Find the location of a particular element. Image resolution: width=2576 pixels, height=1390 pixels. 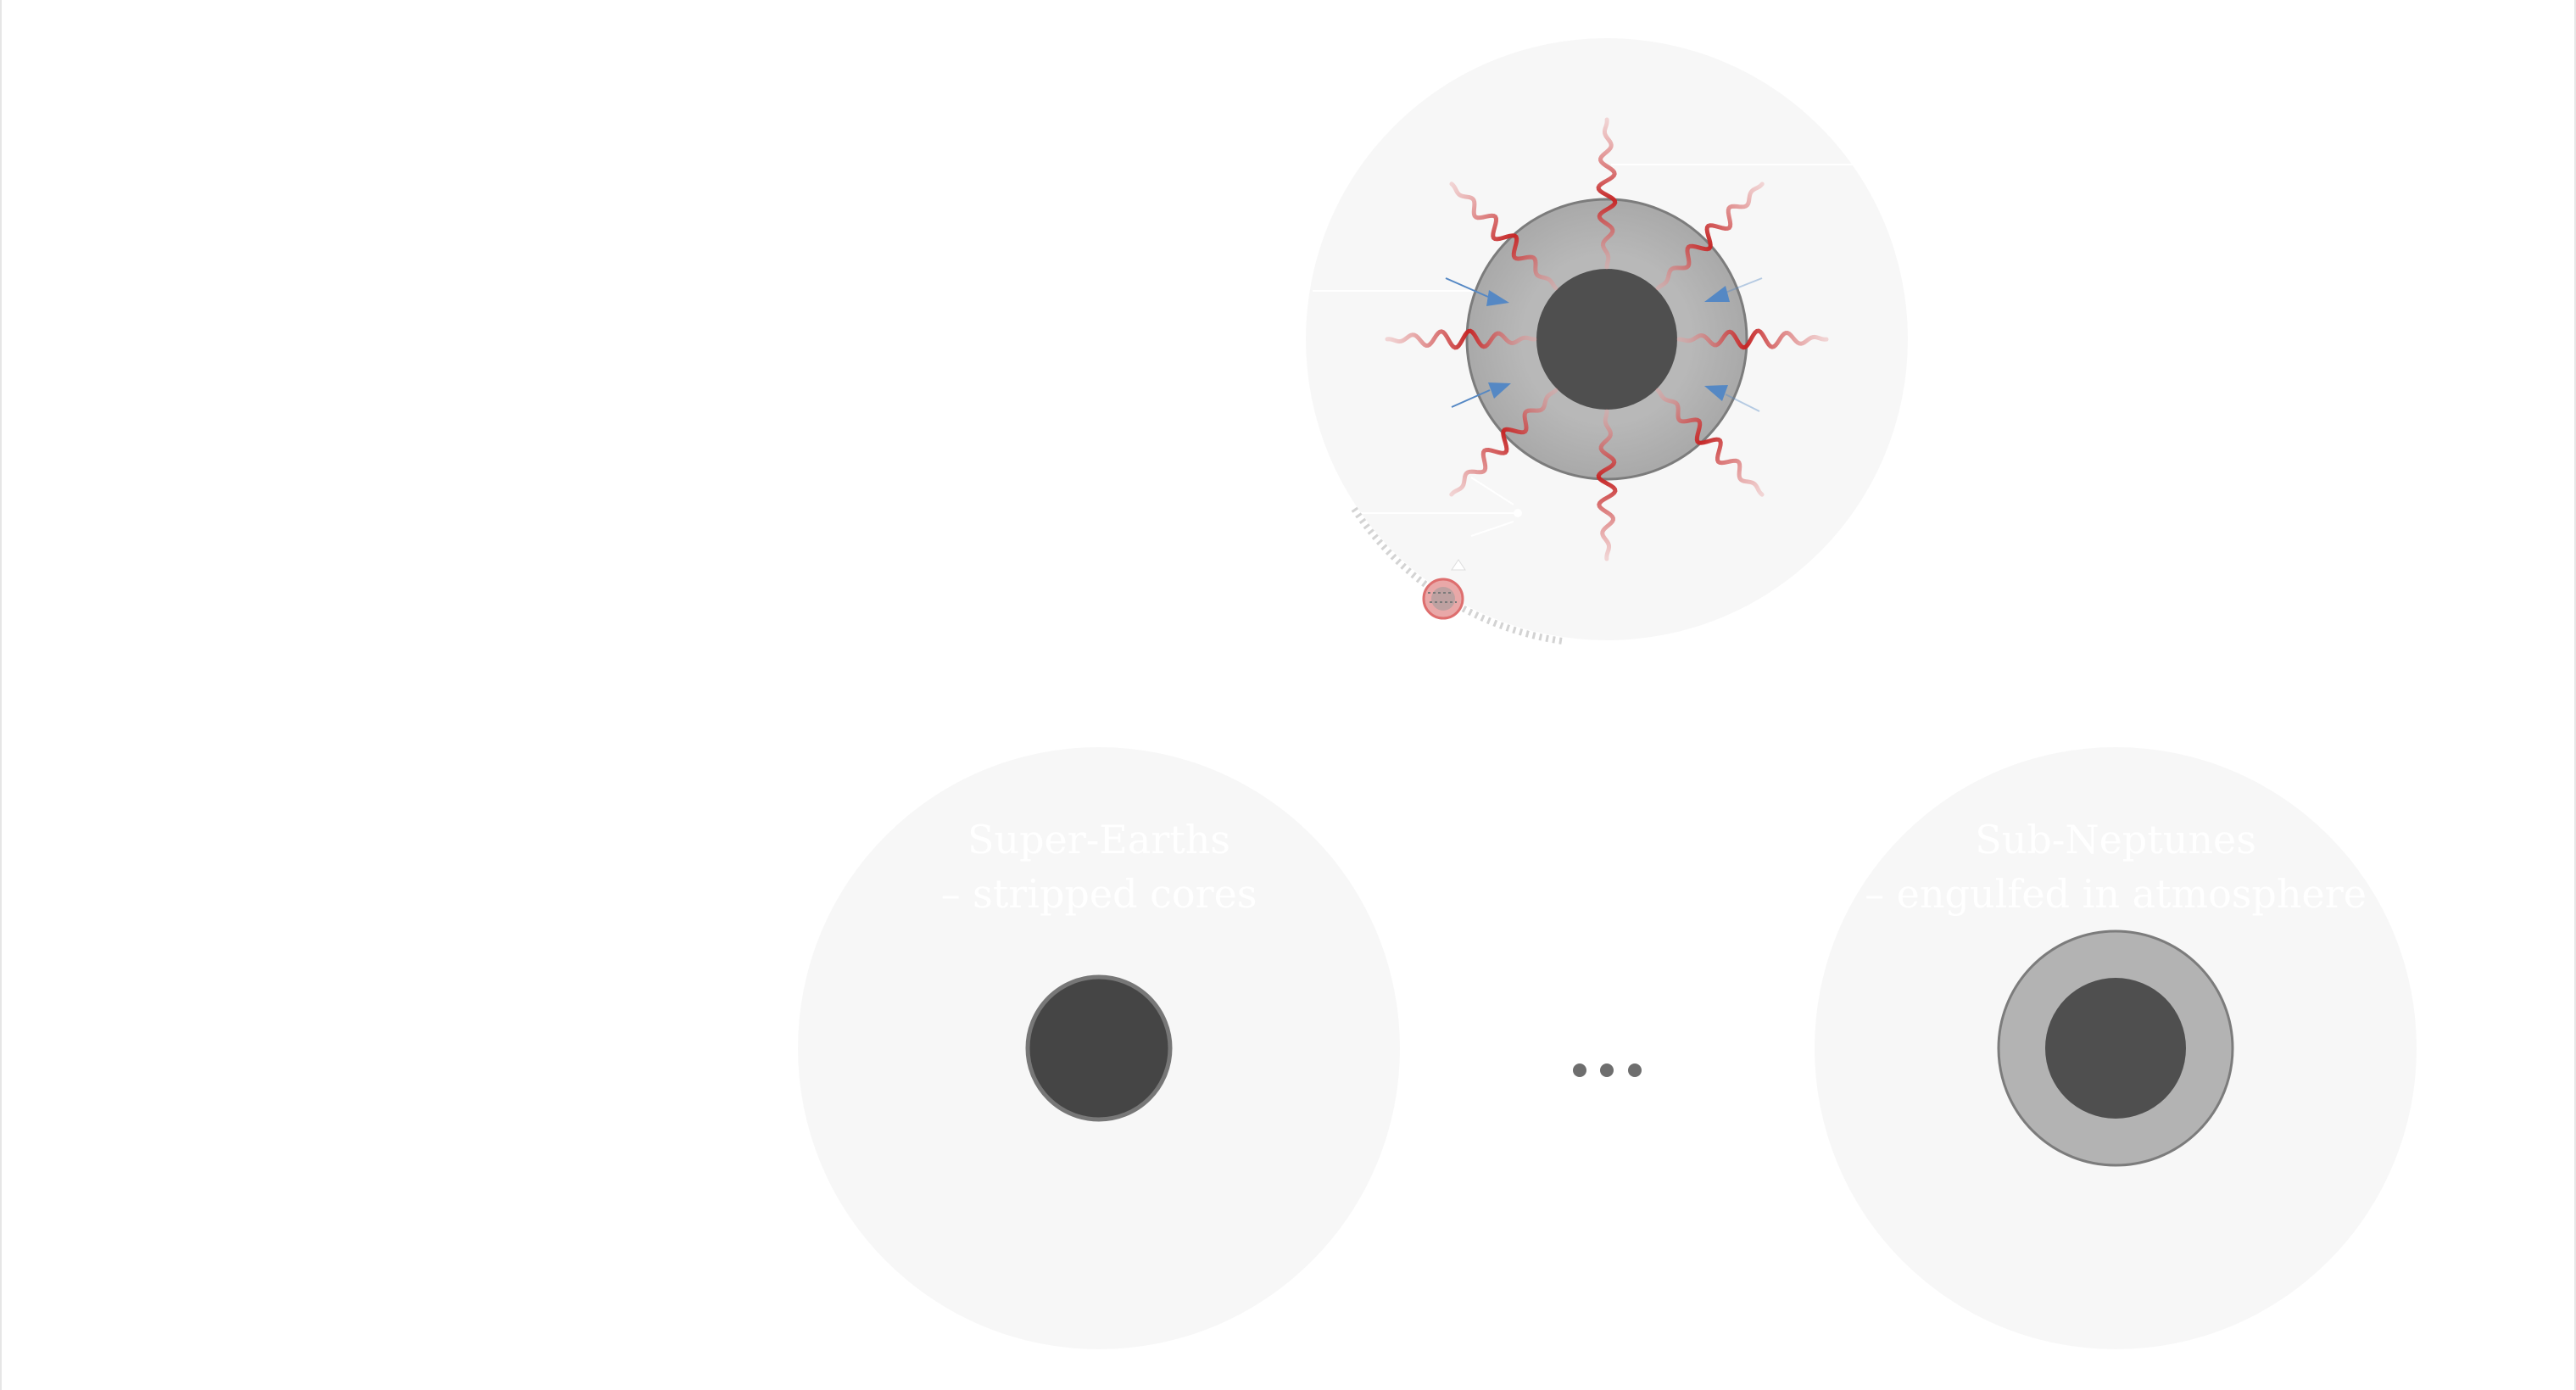

sub-neptunes-title: Sub-Neptunes is located at coordinates (2115, 839).